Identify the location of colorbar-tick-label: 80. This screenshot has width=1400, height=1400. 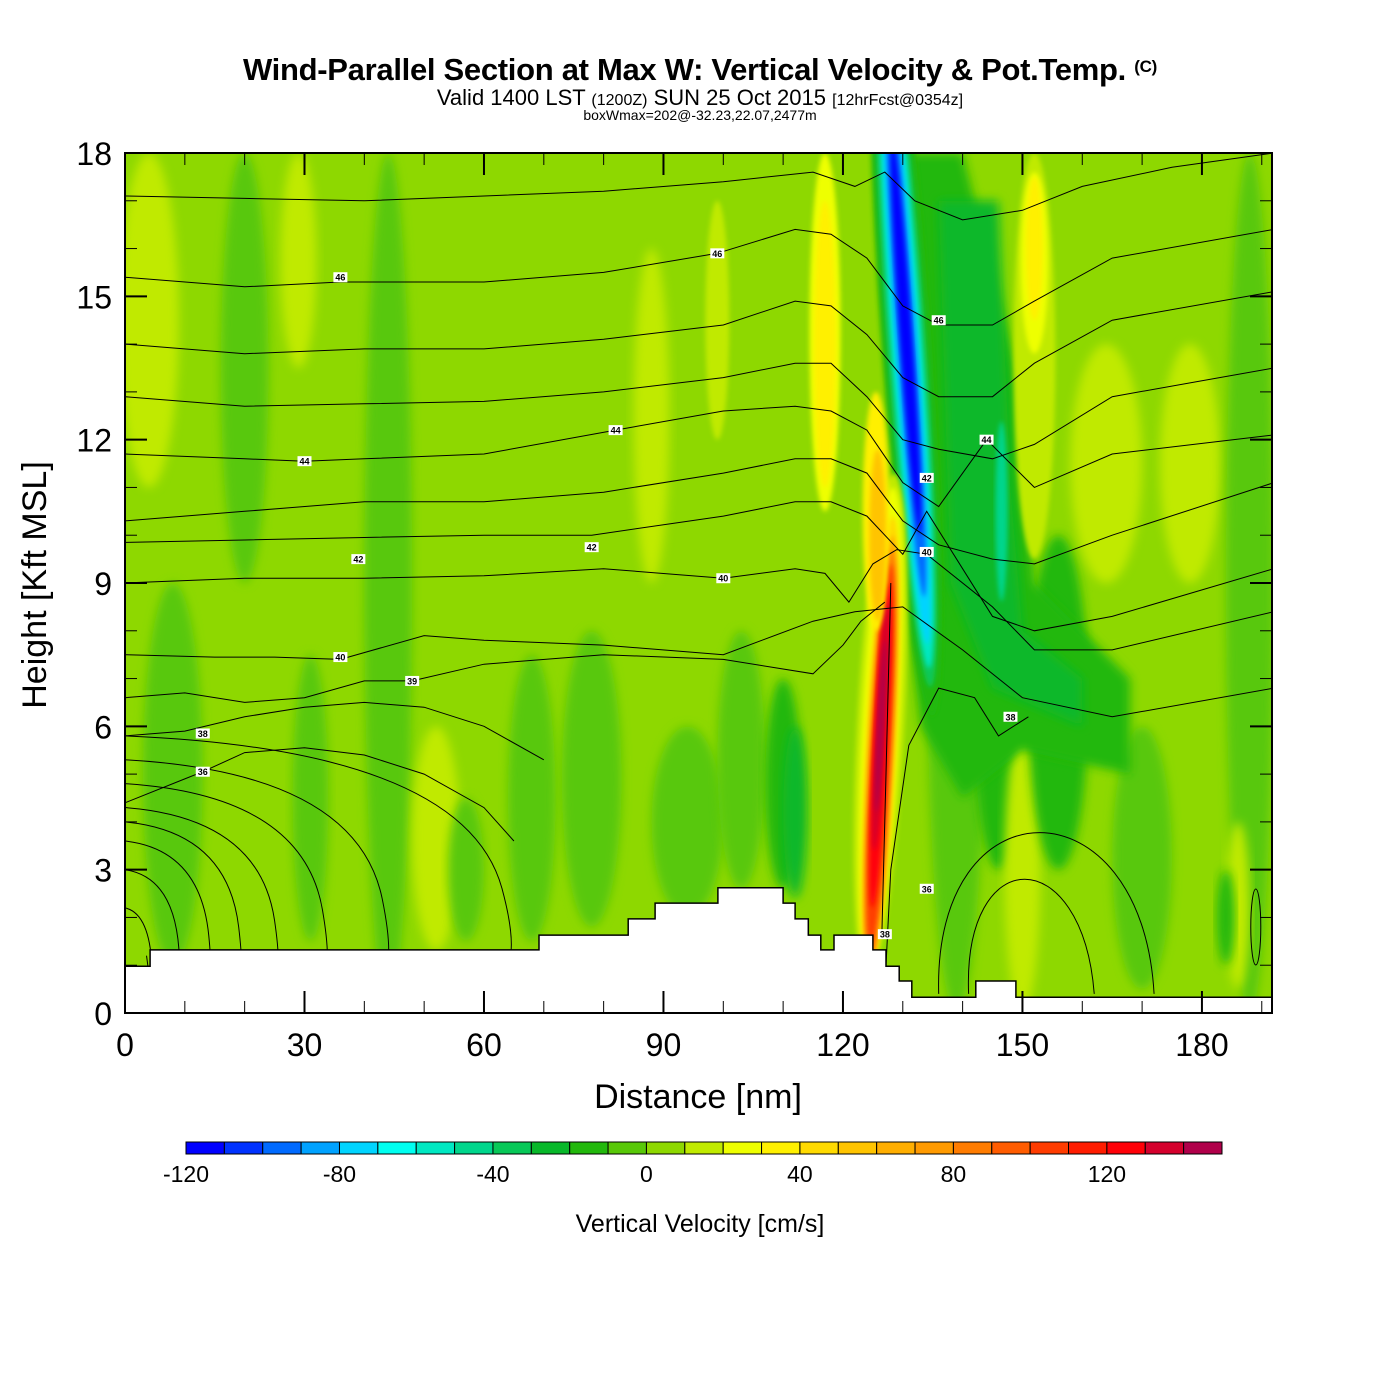
(954, 1174).